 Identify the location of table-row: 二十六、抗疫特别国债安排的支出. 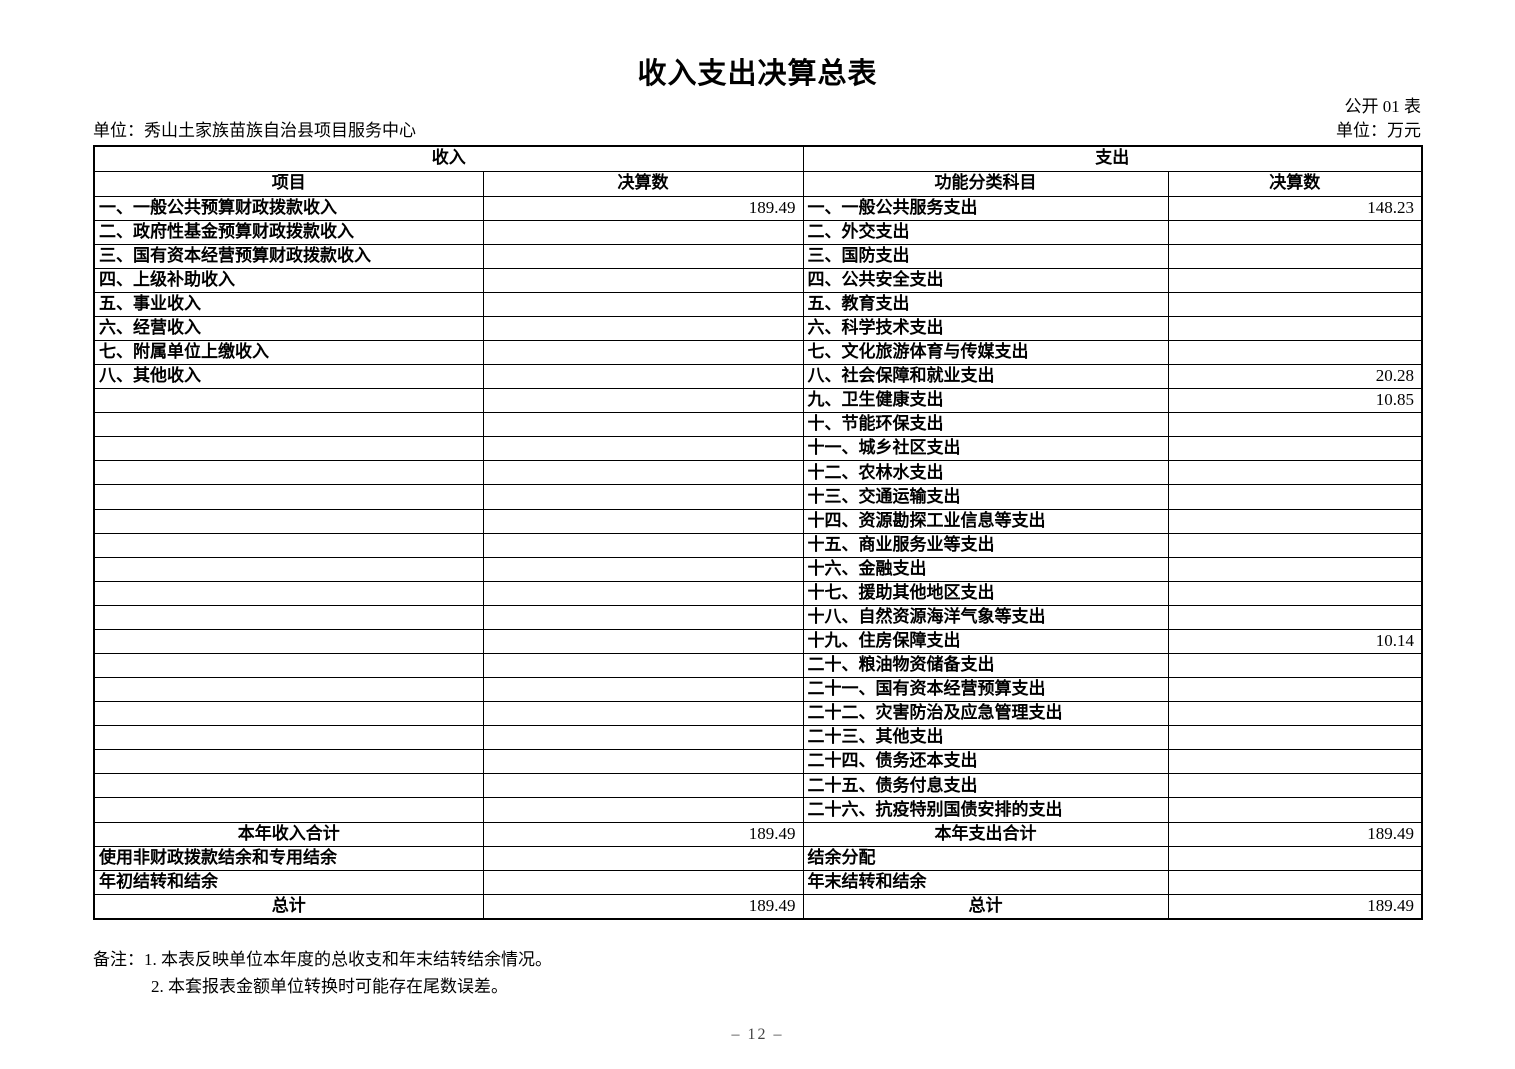
(758, 810).